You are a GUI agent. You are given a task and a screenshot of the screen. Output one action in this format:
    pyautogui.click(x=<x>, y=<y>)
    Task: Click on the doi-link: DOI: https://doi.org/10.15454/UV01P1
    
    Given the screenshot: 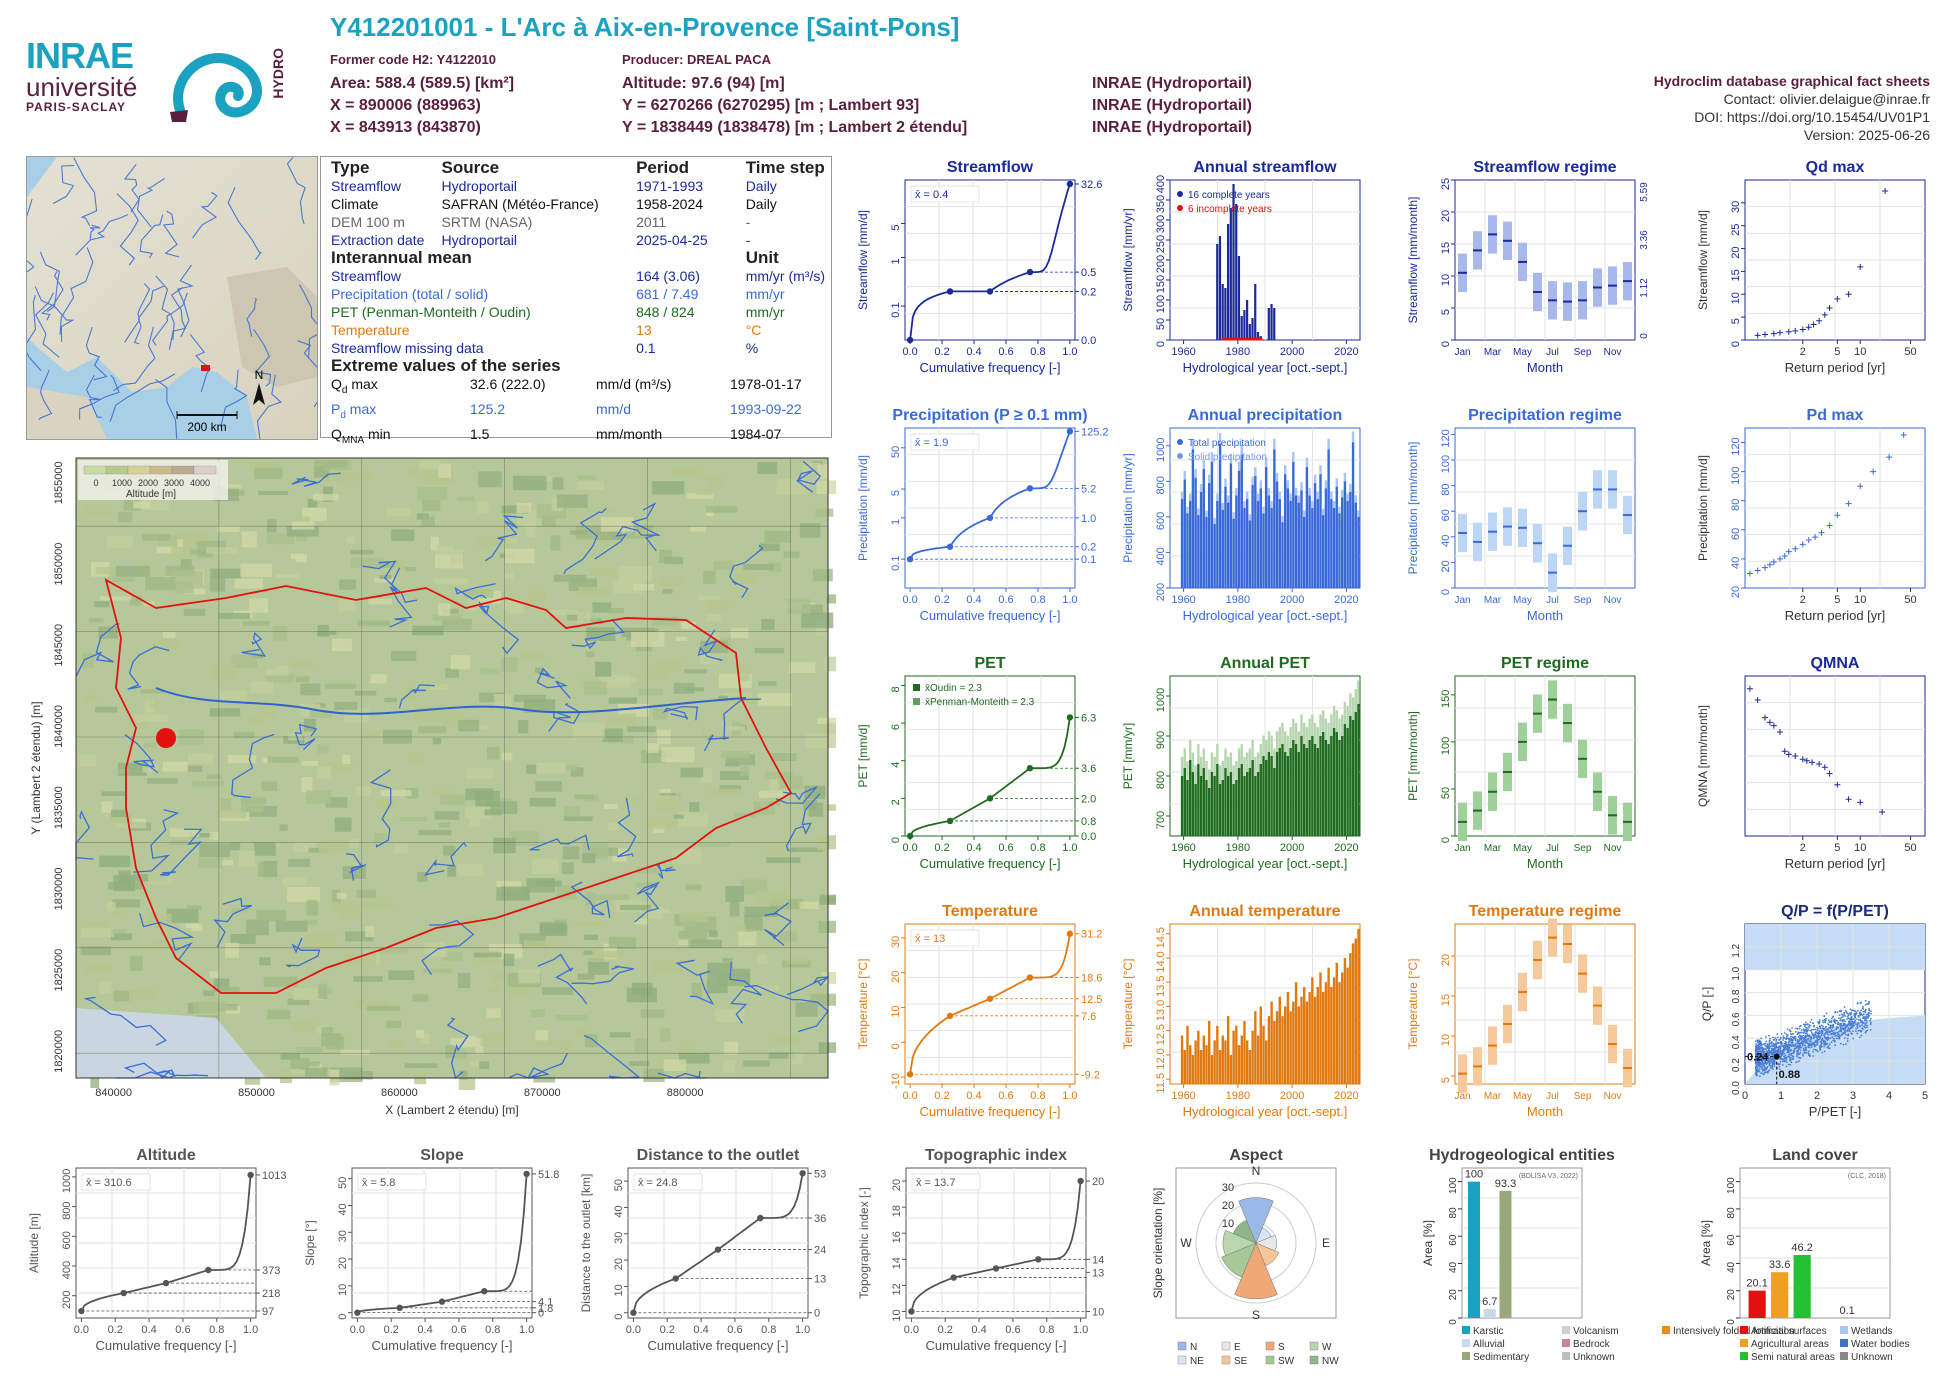 What is the action you would take?
    pyautogui.click(x=1812, y=117)
    